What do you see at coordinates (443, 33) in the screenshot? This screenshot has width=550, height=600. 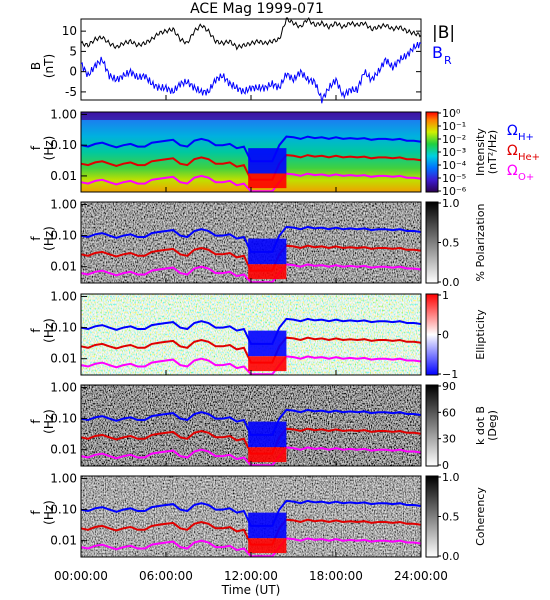 I see `legend-absb: |B|` at bounding box center [443, 33].